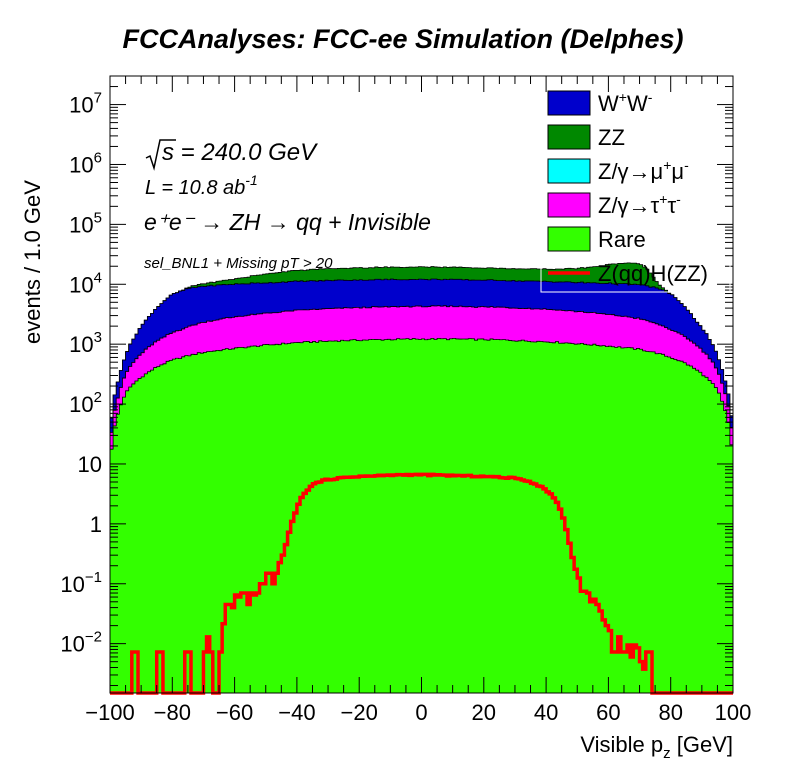 Image resolution: width=796 pixels, height=772 pixels. Describe the element at coordinates (160, 155) in the screenshot. I see `sqrt-symbol` at that location.